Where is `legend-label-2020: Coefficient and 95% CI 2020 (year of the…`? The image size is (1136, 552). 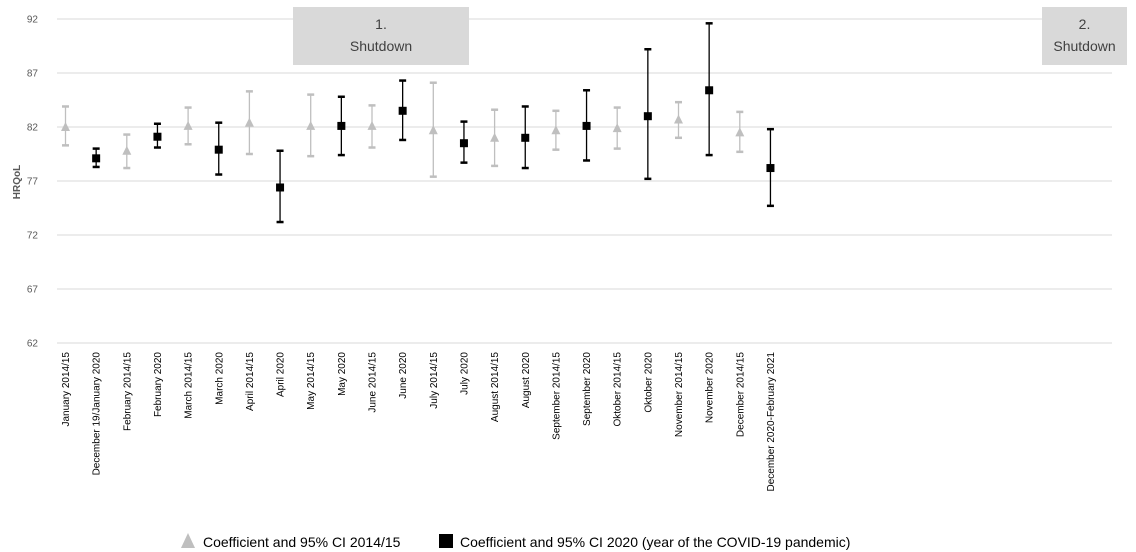 legend-label-2020: Coefficient and 95% CI 2020 (year of the… is located at coordinates (655, 542).